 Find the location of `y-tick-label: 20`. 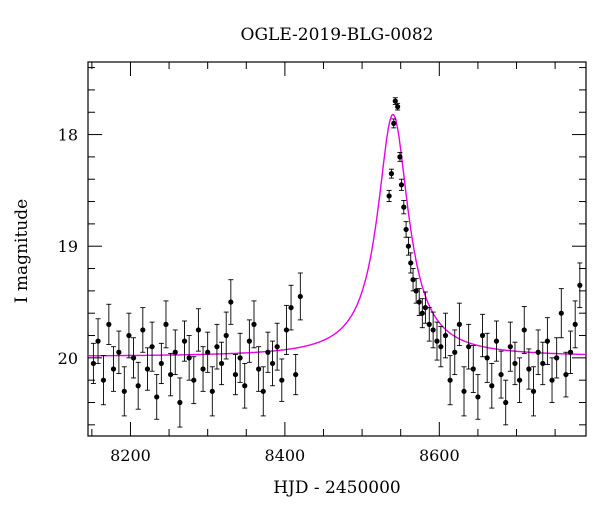

y-tick-label: 20 is located at coordinates (68, 358).